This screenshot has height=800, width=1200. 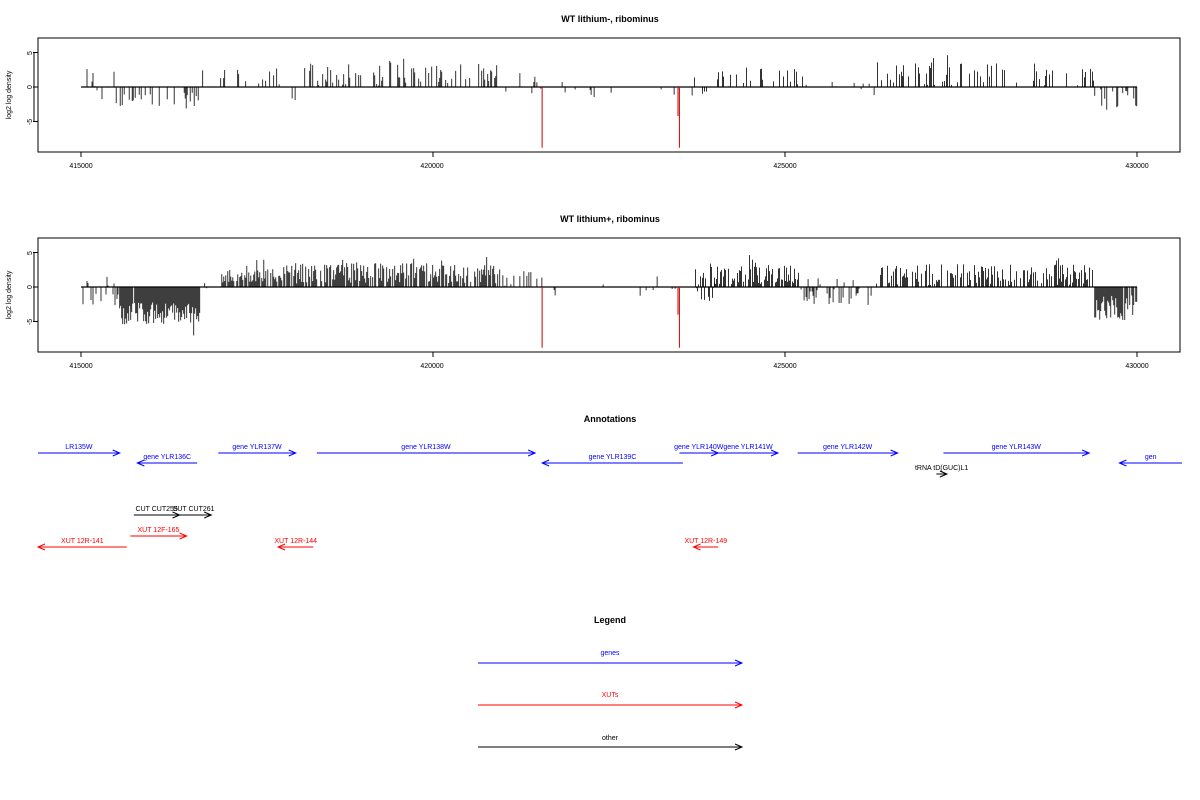 What do you see at coordinates (30, 253) in the screenshot?
I see `panel-2-ytick-5: 5` at bounding box center [30, 253].